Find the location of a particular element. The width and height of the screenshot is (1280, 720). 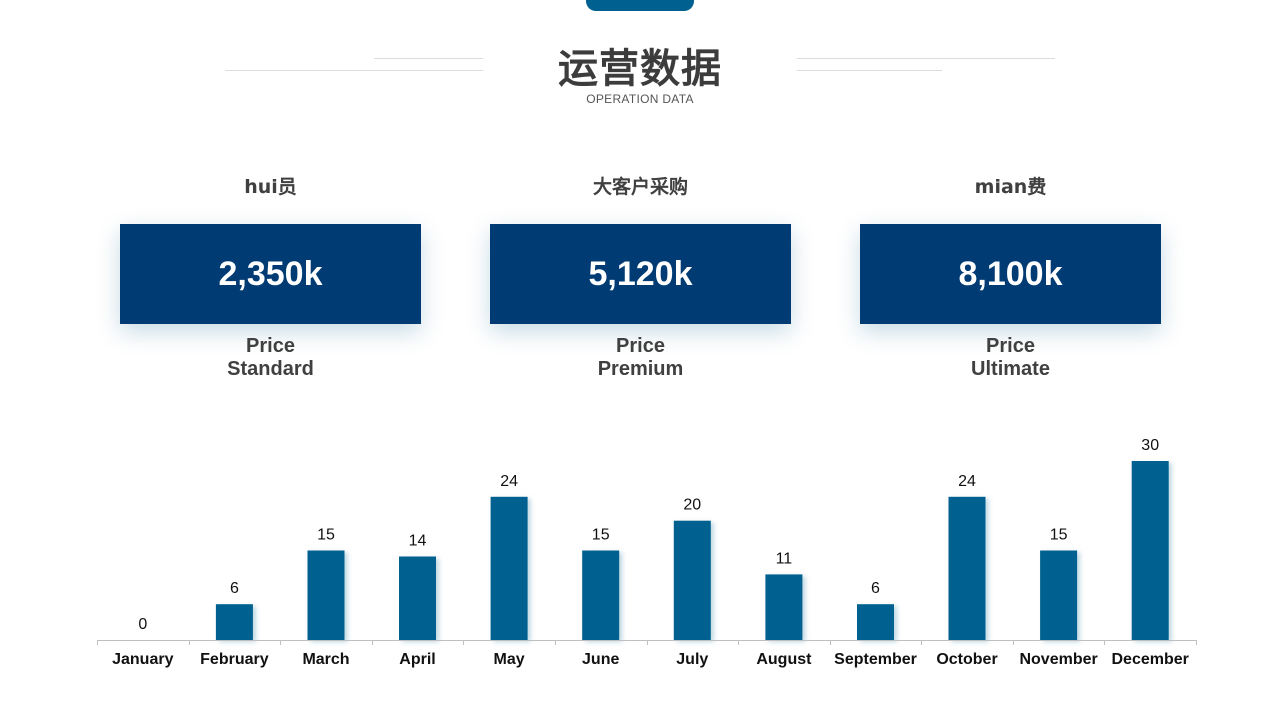

card-standard: hui员 2,350k Price Standard is located at coordinates (270, 277).